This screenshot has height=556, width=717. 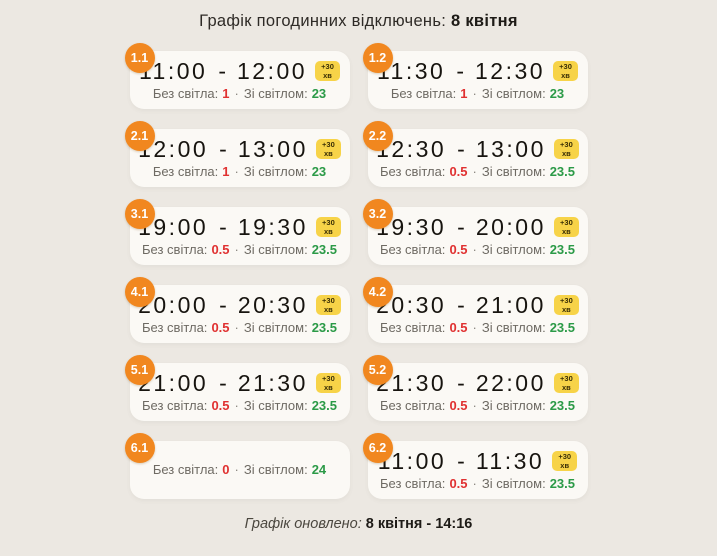 I want to click on group-number-badge: 1.1, so click(x=139, y=58).